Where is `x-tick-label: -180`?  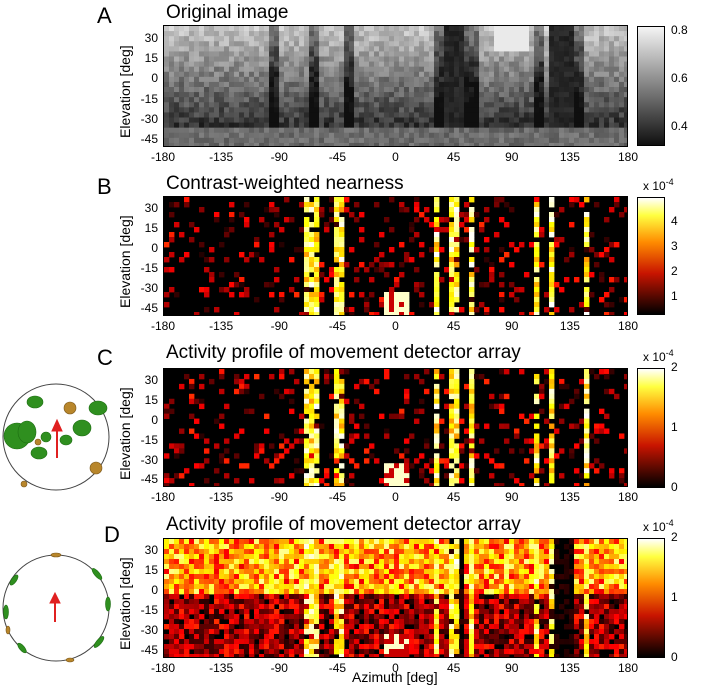
x-tick-label: -180 is located at coordinates (163, 157).